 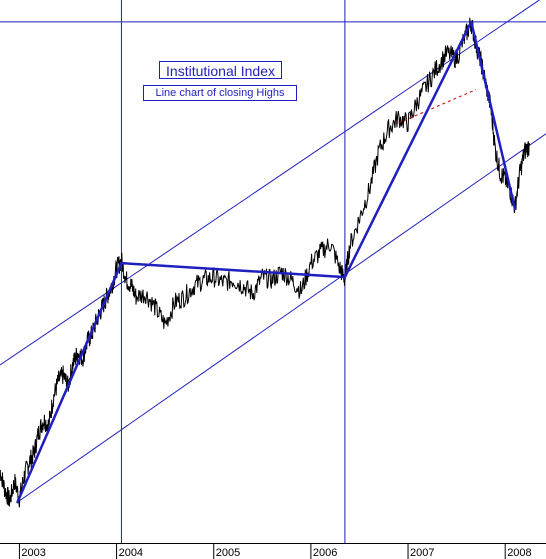 What do you see at coordinates (437, 106) in the screenshot?
I see `dashed-line` at bounding box center [437, 106].